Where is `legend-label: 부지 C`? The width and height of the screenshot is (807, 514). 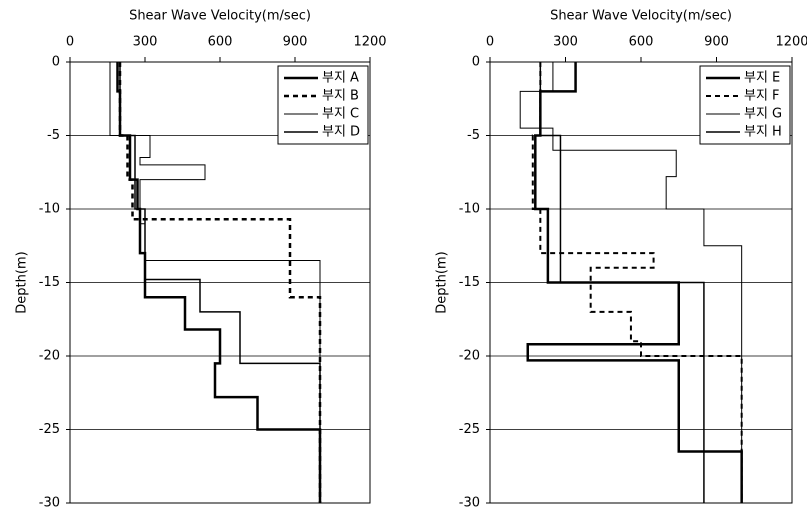 legend-label: 부지 C is located at coordinates (340, 114).